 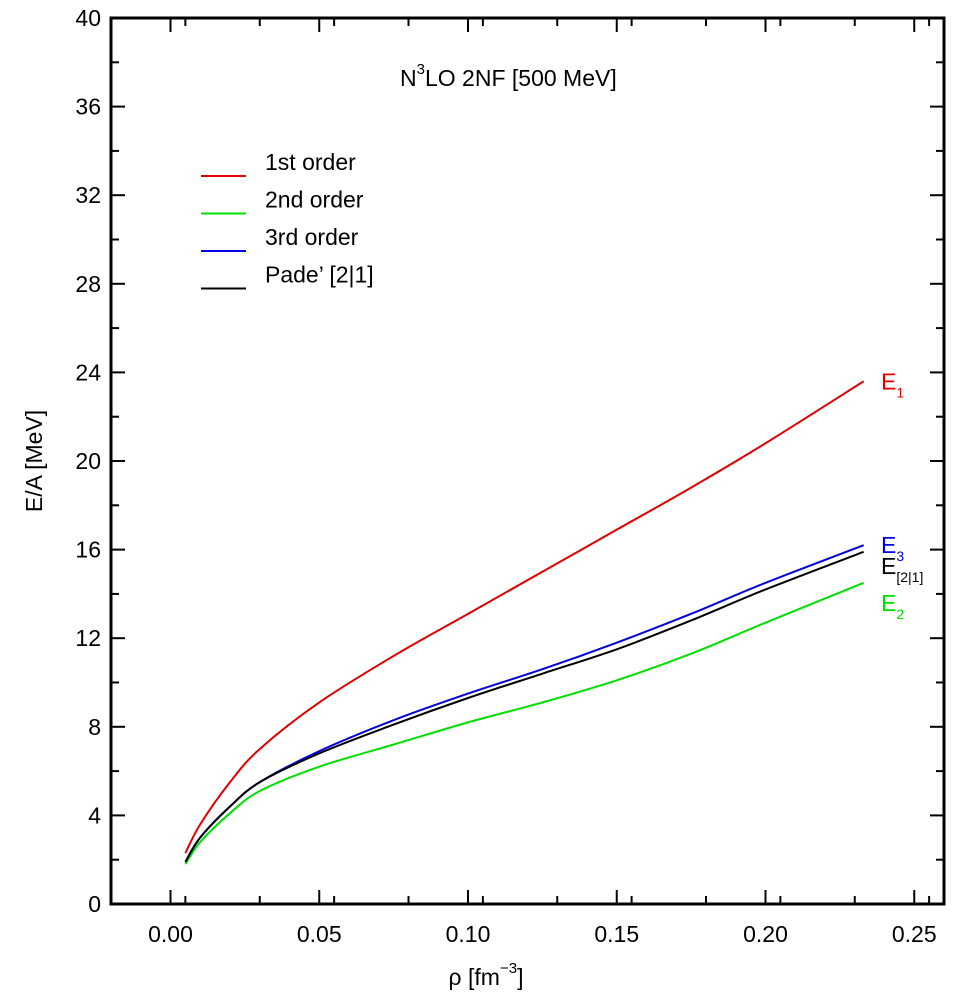 I want to click on x-axis-title-superscript: −3, so click(x=508, y=968).